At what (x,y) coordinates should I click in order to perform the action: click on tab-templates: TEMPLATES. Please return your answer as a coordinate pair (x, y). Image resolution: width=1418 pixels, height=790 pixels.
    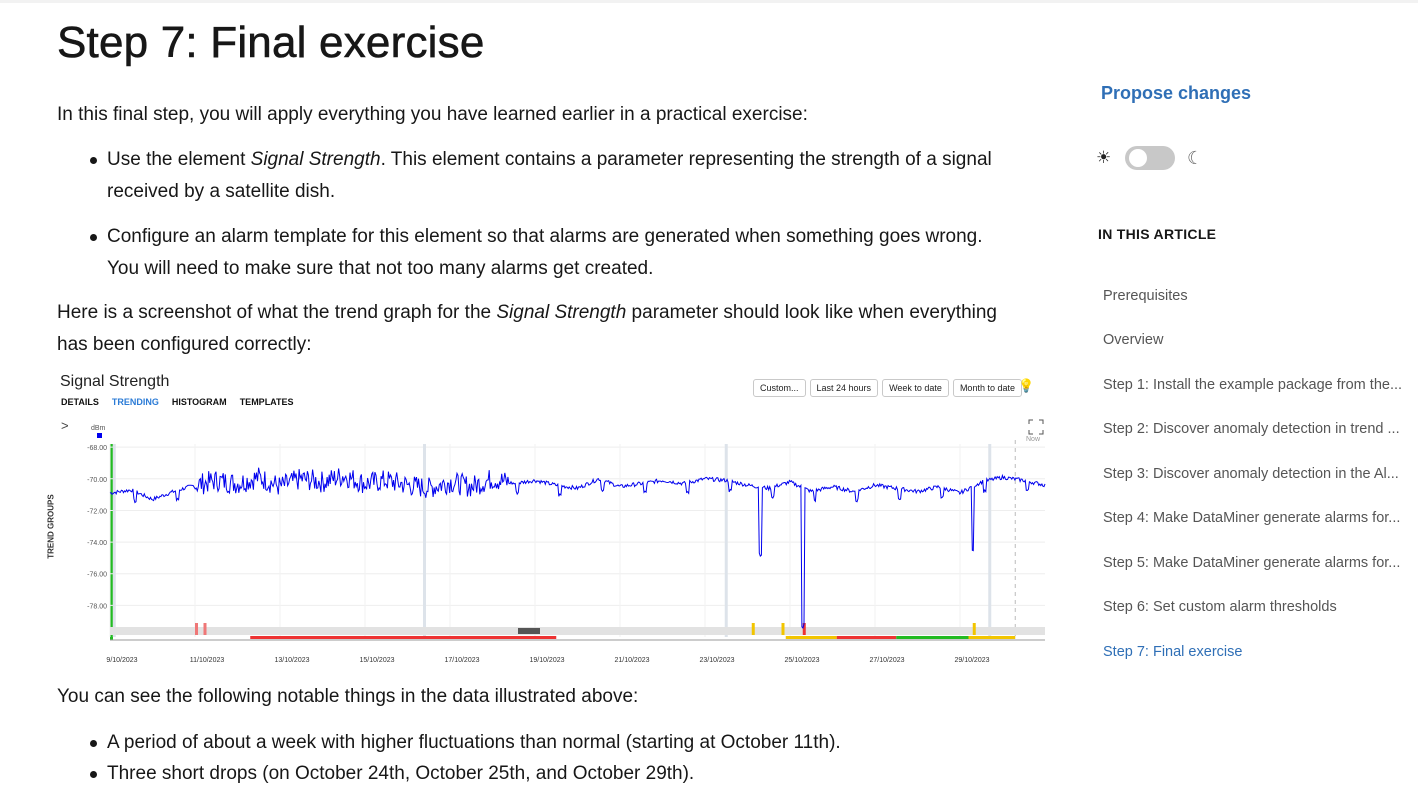
    Looking at the image, I should click on (266, 402).